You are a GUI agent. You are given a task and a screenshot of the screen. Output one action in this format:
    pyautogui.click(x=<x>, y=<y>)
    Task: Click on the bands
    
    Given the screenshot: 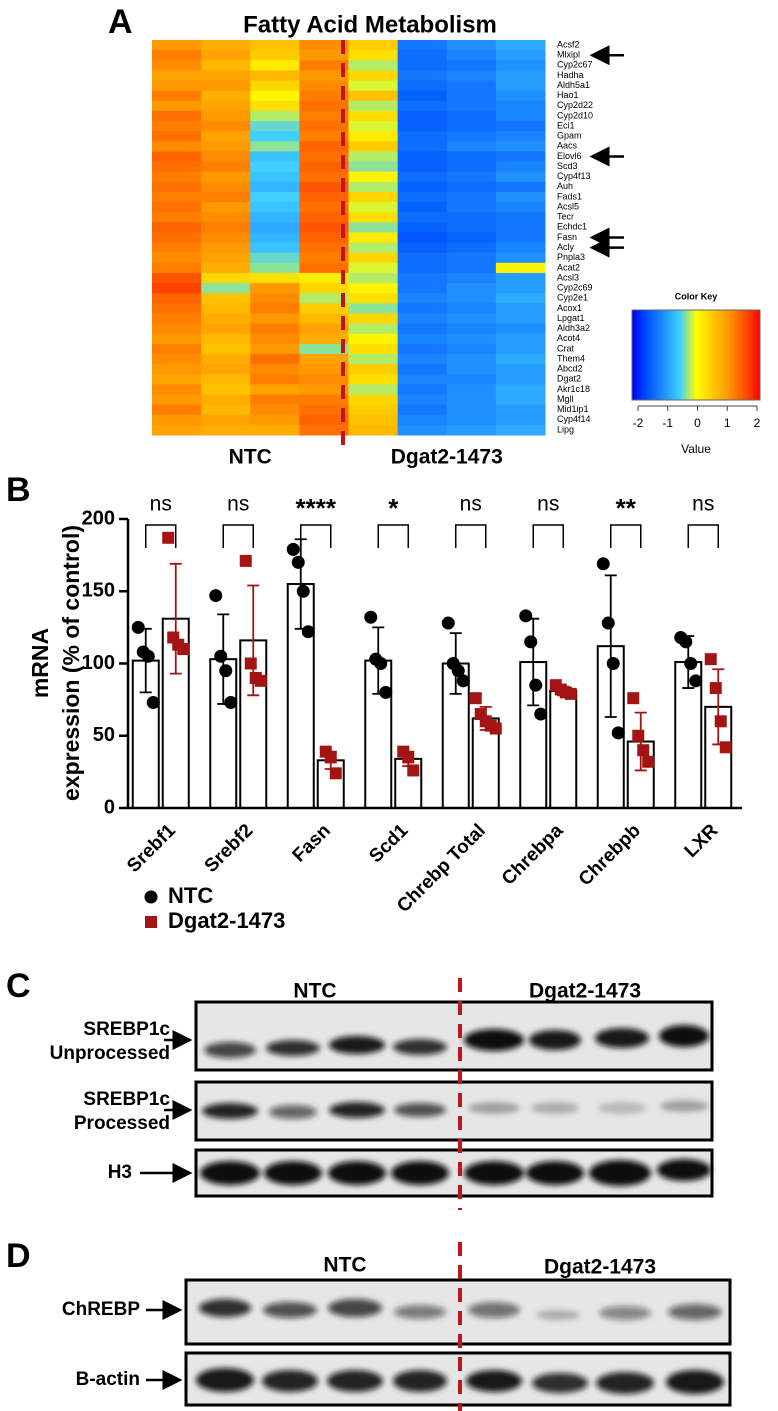 What is the action you would take?
    pyautogui.click(x=455, y=1105)
    